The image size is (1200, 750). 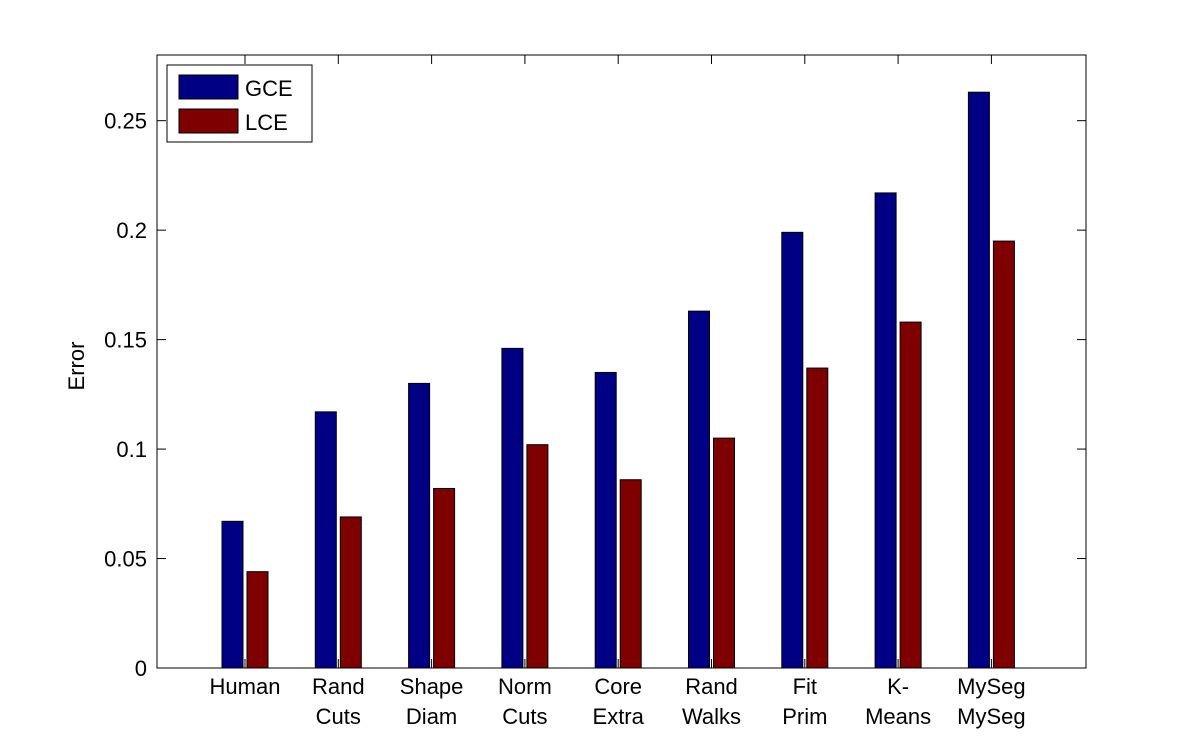 I want to click on legend-label-lce: LCE, so click(x=266, y=122).